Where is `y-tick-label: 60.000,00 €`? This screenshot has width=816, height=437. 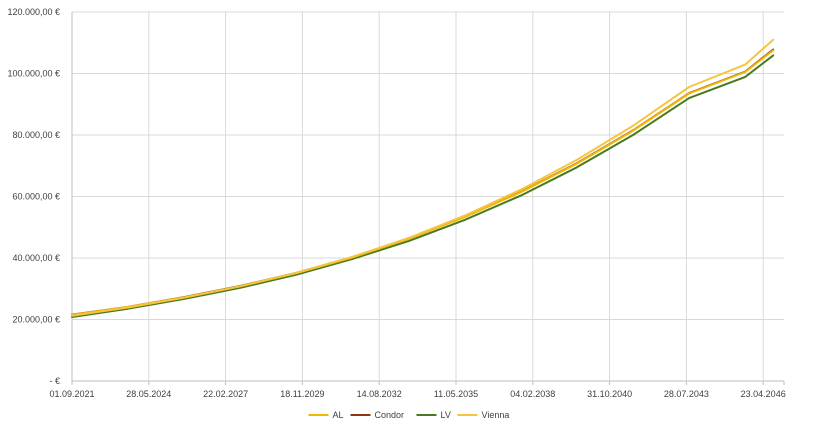 y-tick-label: 60.000,00 € is located at coordinates (36, 197).